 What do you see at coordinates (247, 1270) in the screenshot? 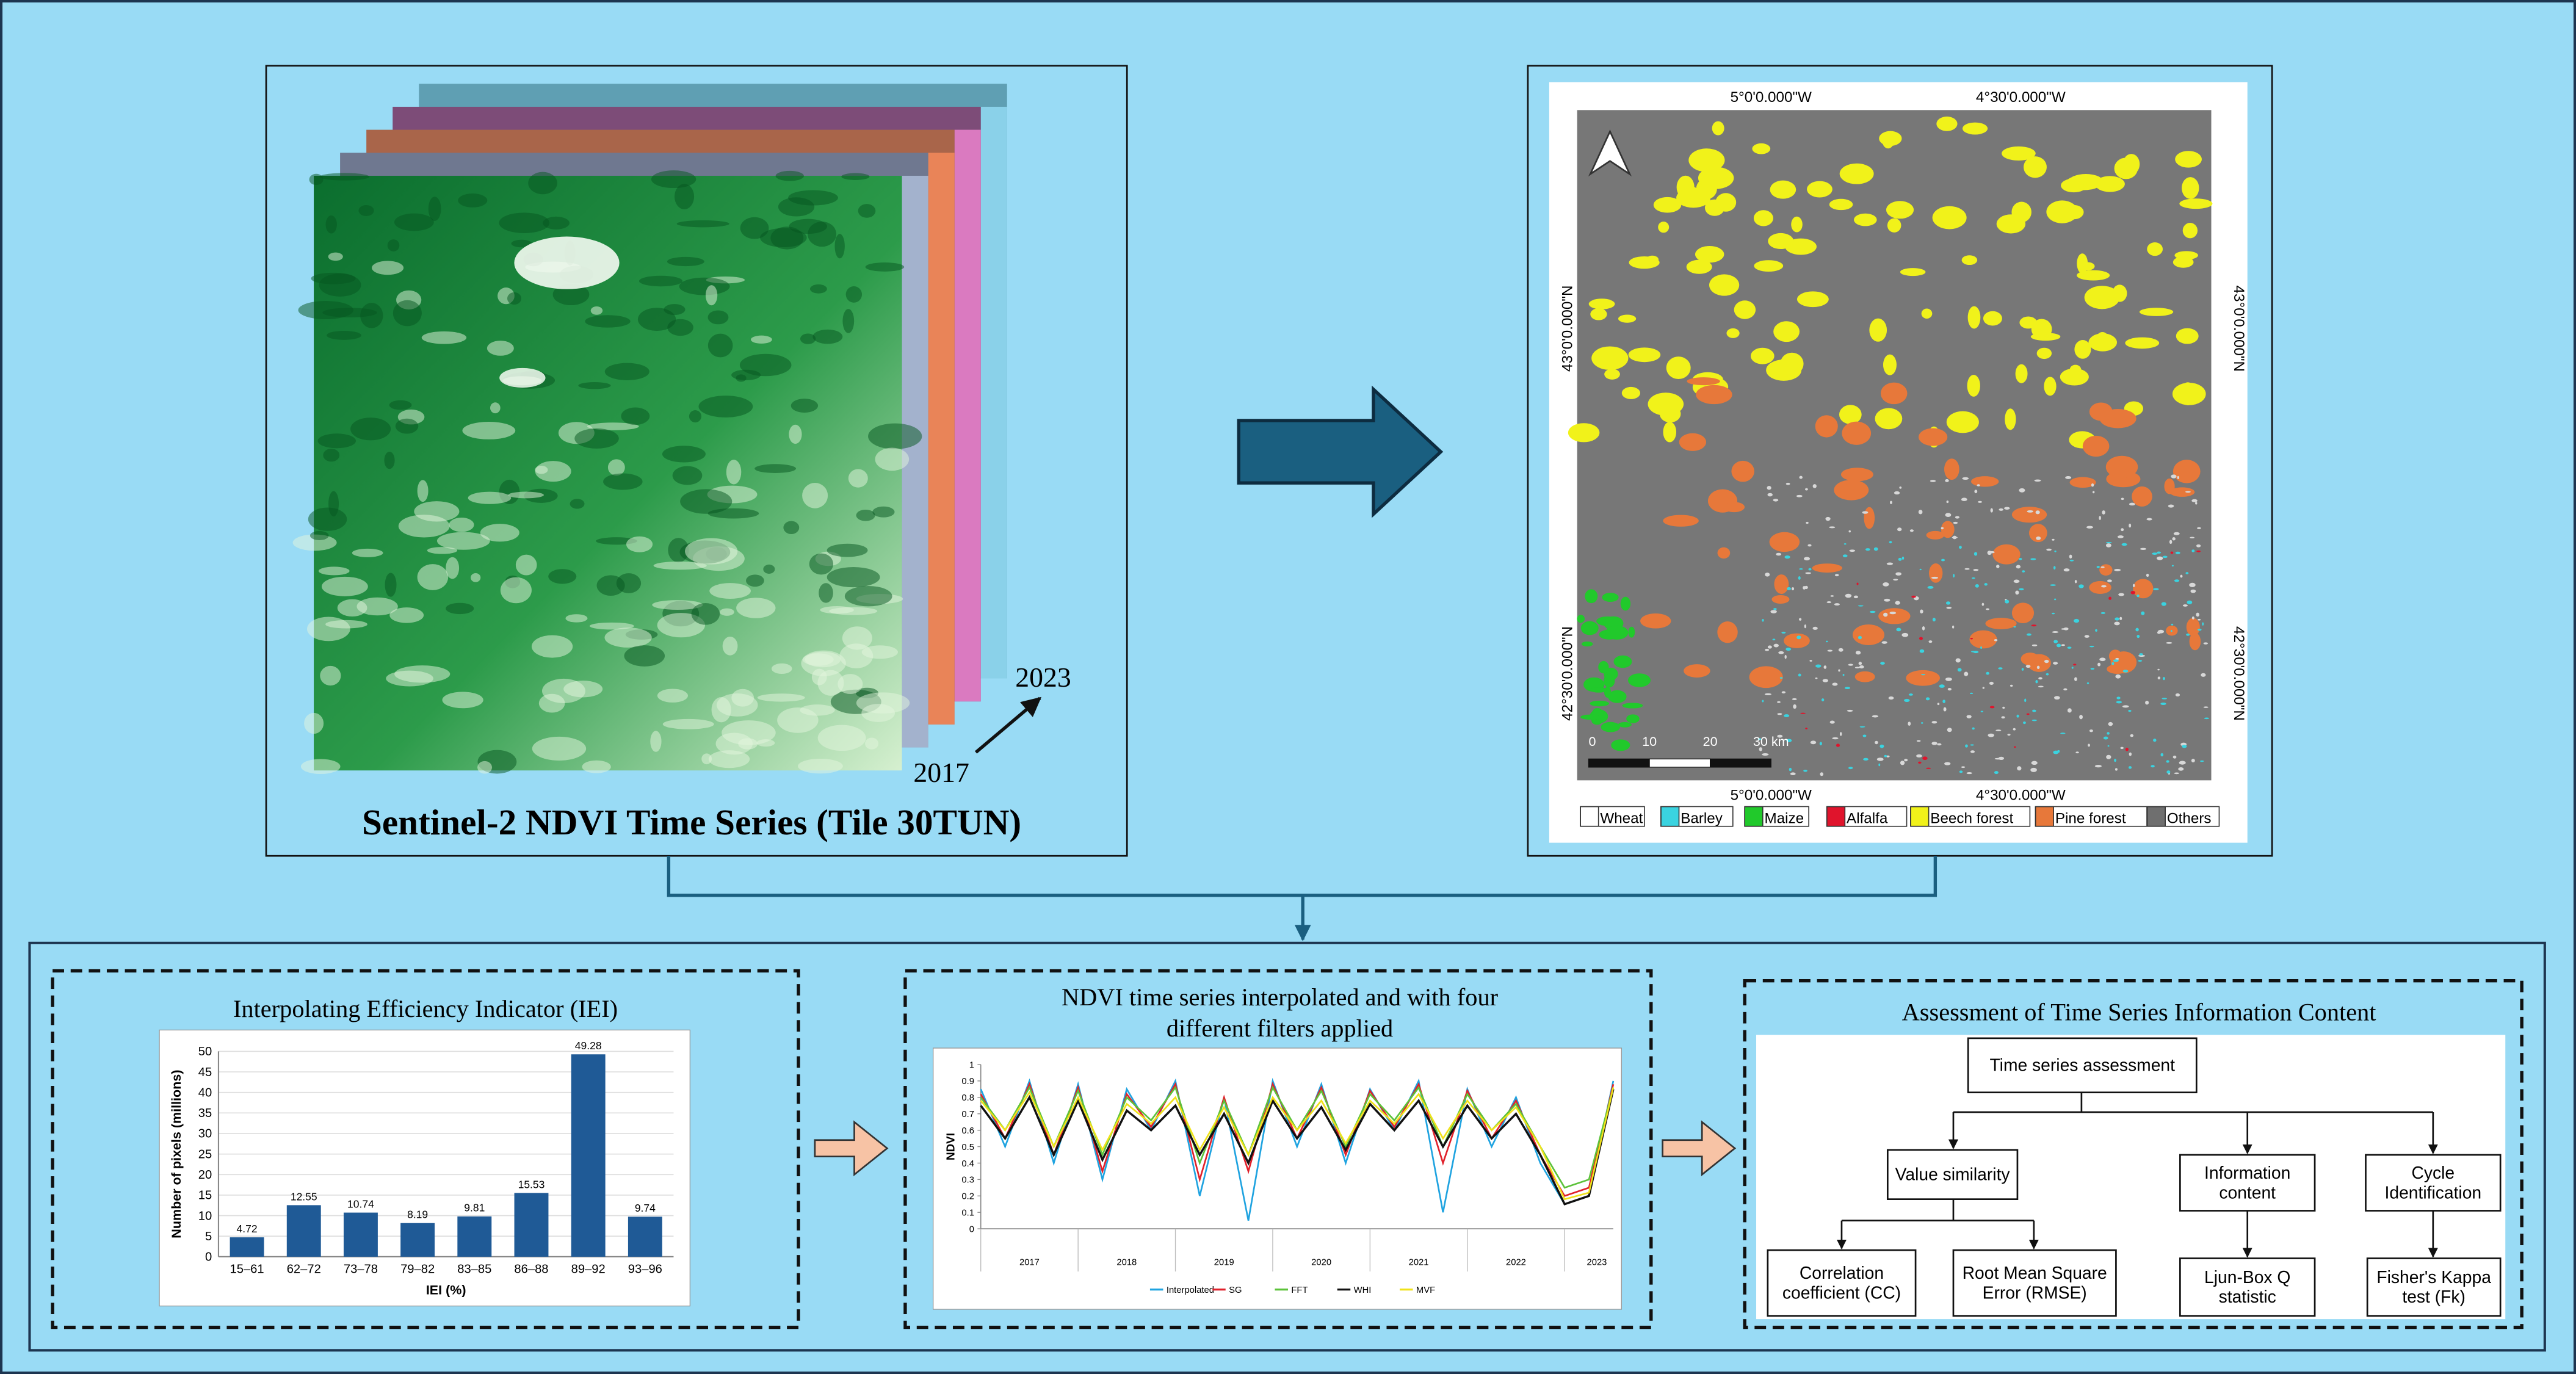
I see `x-tick-label: 15–61` at bounding box center [247, 1270].